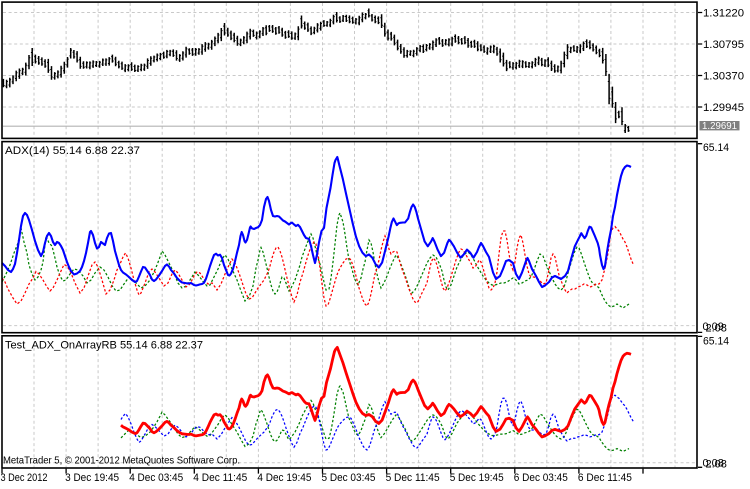 This screenshot has height=489, width=750. Describe the element at coordinates (24, 478) in the screenshot. I see `svg-text: 3 Dec 2012` at that location.